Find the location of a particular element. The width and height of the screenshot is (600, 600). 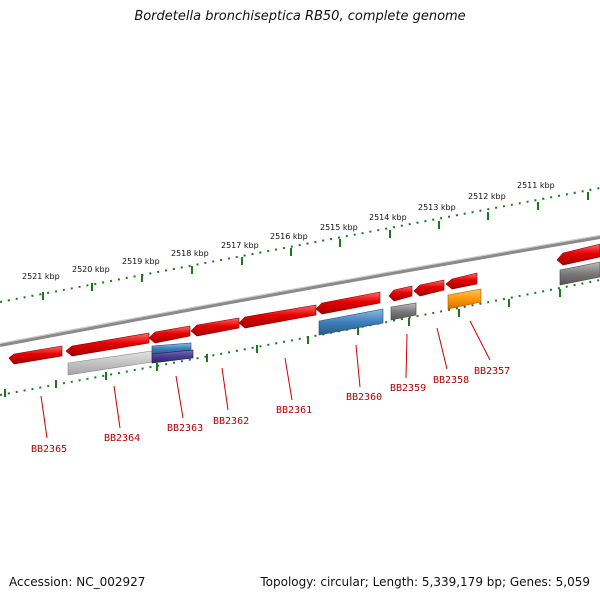

scale-label: 2515 kbp is located at coordinates (339, 227).